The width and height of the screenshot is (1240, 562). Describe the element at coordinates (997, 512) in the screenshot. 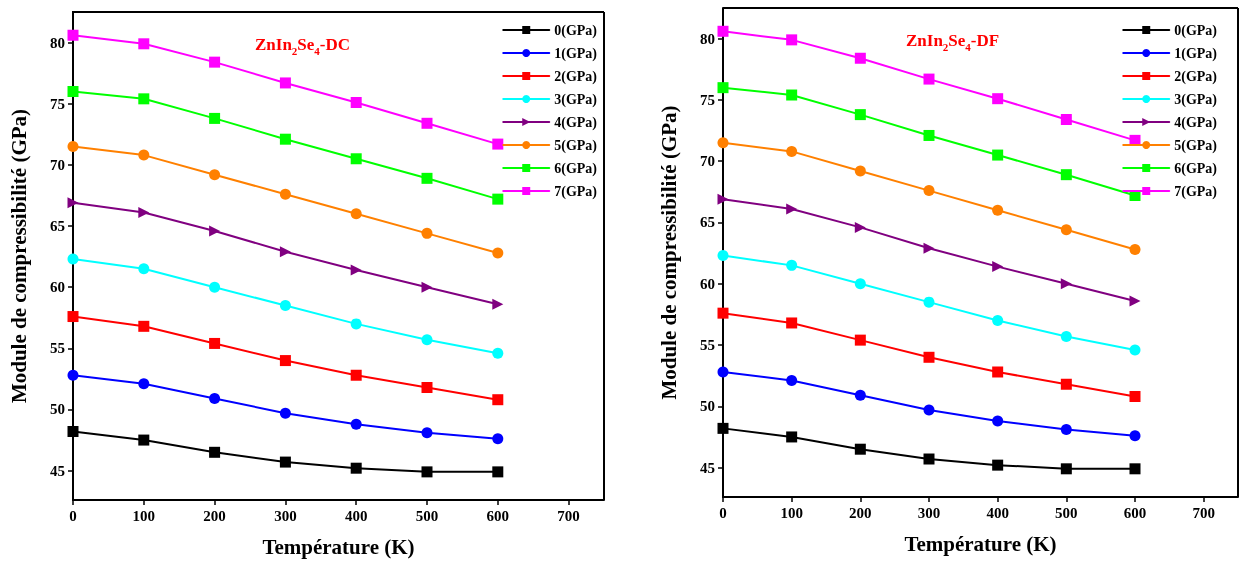

I see `x-tick-label: 400` at that location.